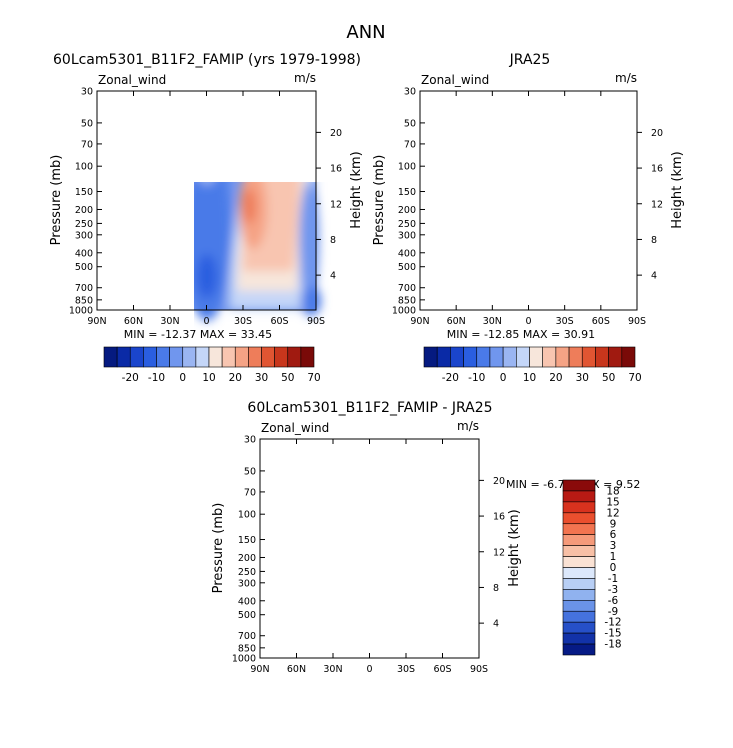 This screenshot has height=748, width=733. Describe the element at coordinates (468, 426) in the screenshot. I see `panel-diff-units: m/s` at that location.